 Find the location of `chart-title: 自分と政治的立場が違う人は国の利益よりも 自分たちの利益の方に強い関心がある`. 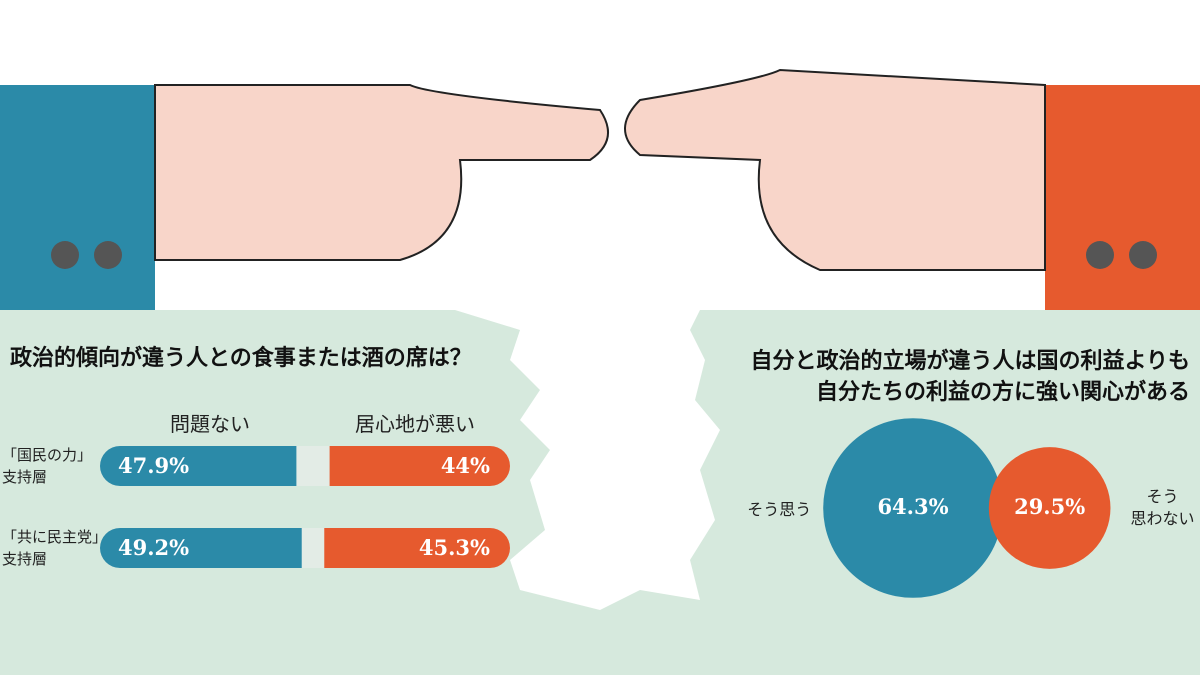

chart-title: 自分と政治的立場が違う人は国の利益よりも 自分たちの利益の方に強い関心がある is located at coordinates (970, 377).